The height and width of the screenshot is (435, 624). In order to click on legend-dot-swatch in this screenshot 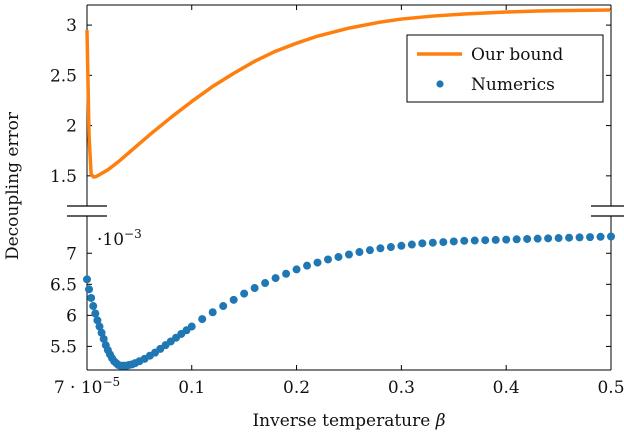, I will do `click(440, 84)`.